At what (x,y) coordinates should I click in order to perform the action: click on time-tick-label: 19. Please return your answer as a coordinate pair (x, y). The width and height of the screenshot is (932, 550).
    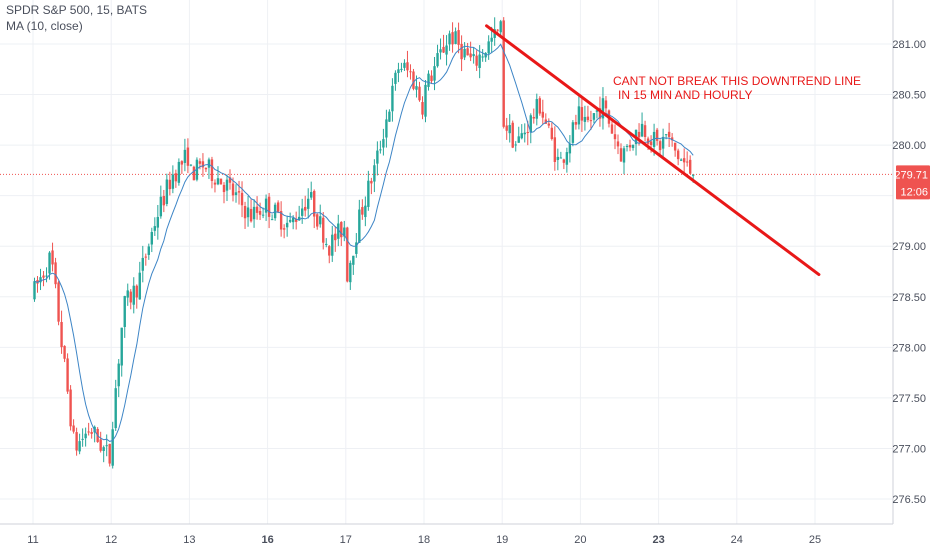
    Looking at the image, I should click on (502, 540).